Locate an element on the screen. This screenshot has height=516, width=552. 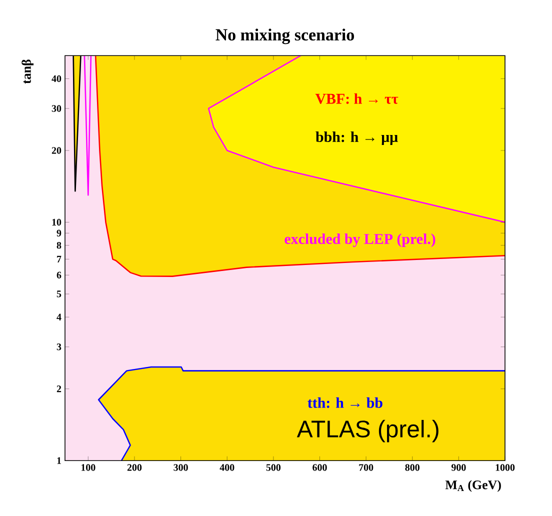
y-tick-label: 5 is located at coordinates (59, 294).